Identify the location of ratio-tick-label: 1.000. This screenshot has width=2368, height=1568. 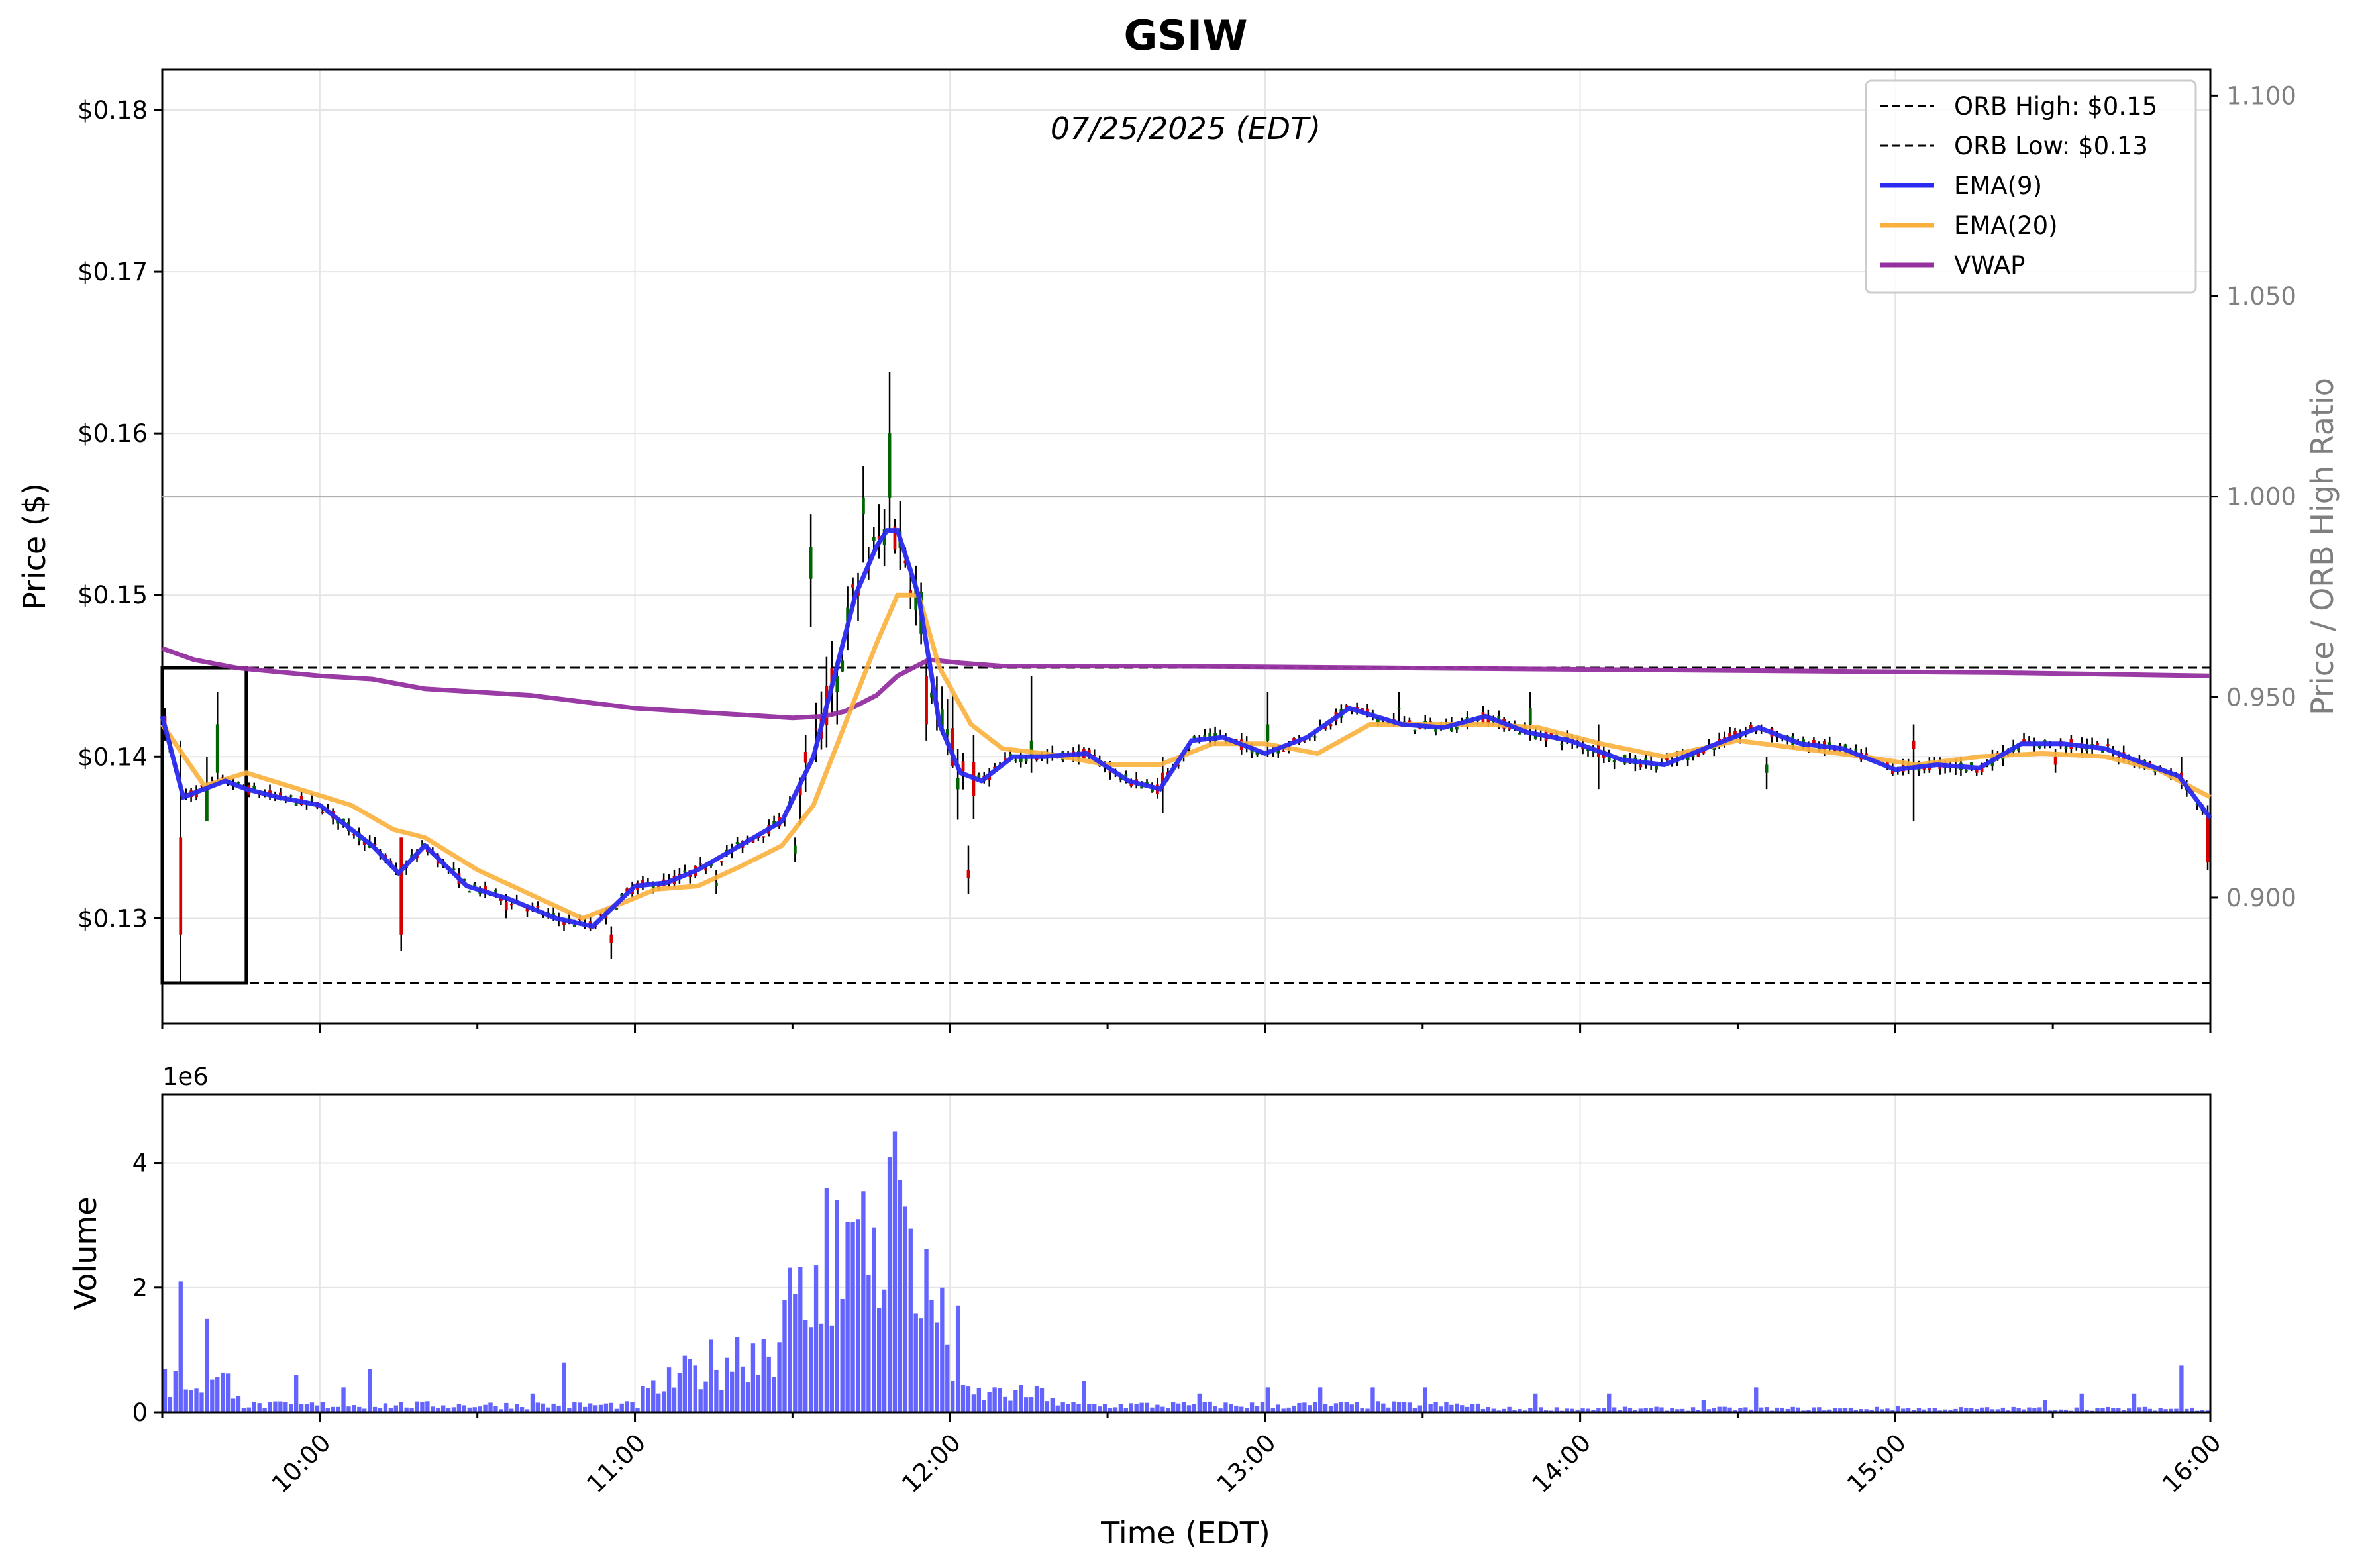
(2261, 497).